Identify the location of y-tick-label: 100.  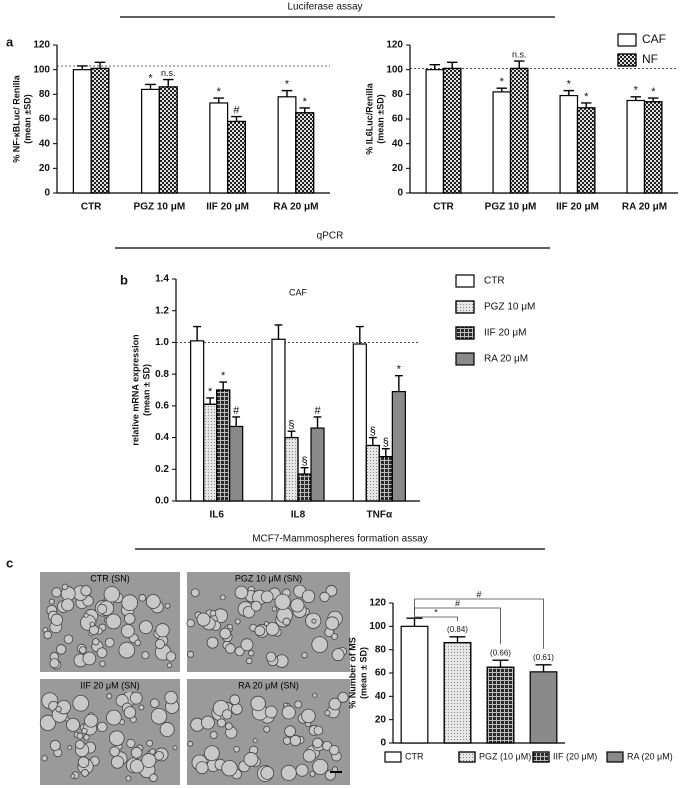
(394, 69).